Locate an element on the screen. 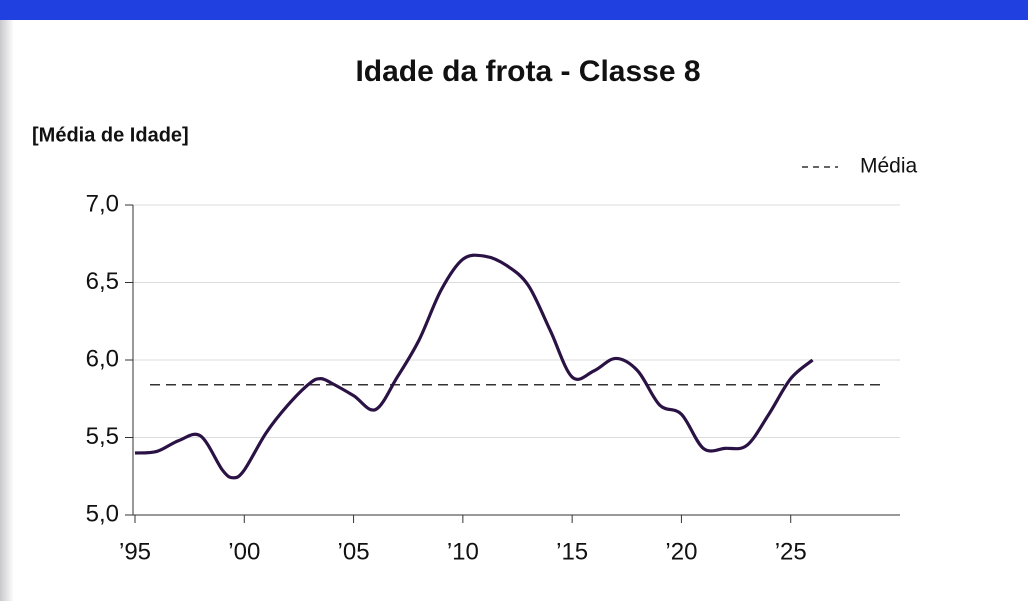 The width and height of the screenshot is (1028, 606). y-tick-label: 7,0 is located at coordinates (102, 203).